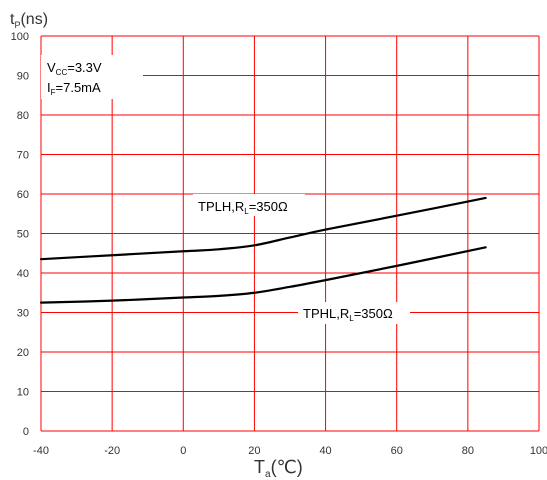  I want to click on condition-if-value: =7.5mA, so click(78, 87).